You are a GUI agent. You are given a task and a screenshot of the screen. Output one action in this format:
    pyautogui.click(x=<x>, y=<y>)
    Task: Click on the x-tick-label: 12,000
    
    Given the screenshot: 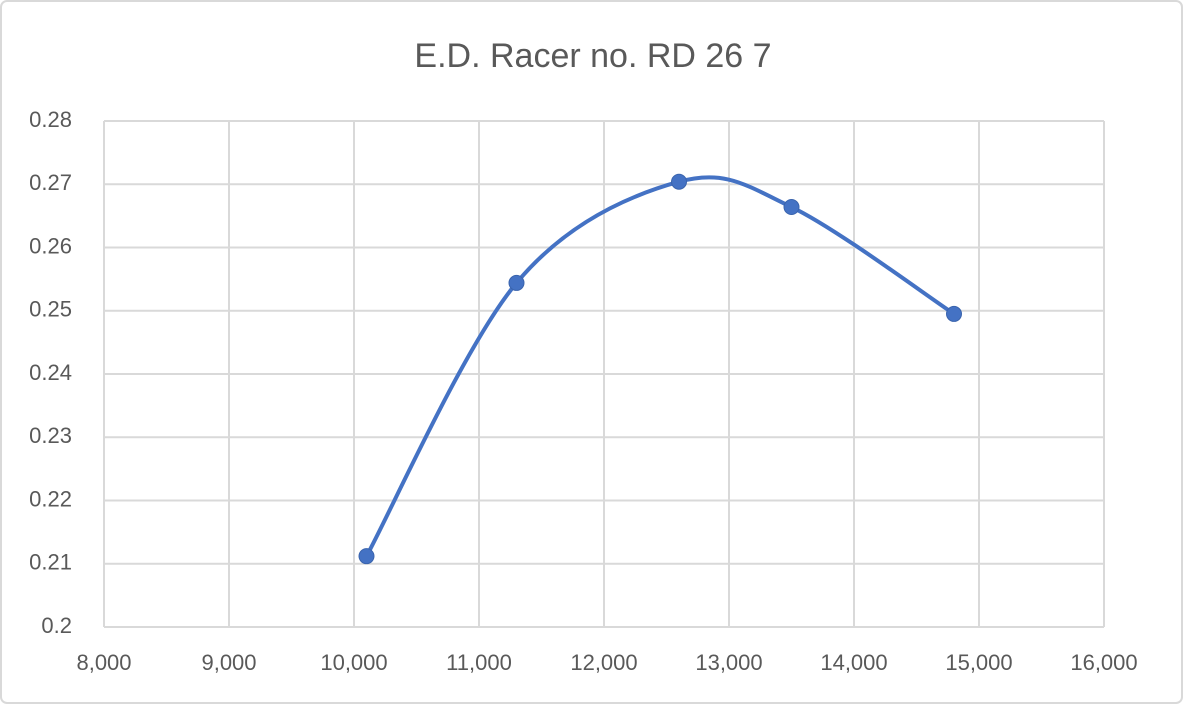 What is the action you would take?
    pyautogui.click(x=603, y=662)
    